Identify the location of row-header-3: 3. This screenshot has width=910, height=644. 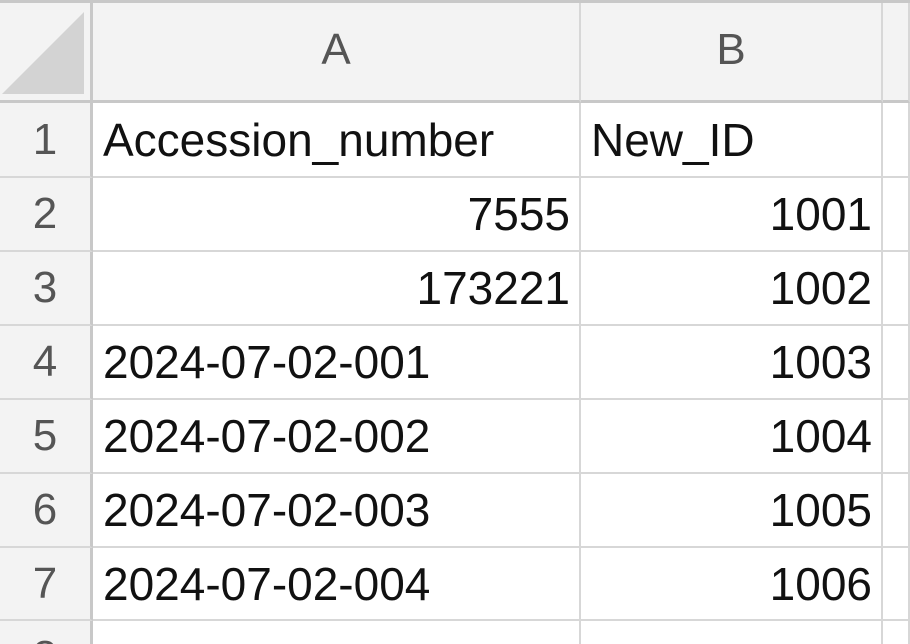
(46, 289).